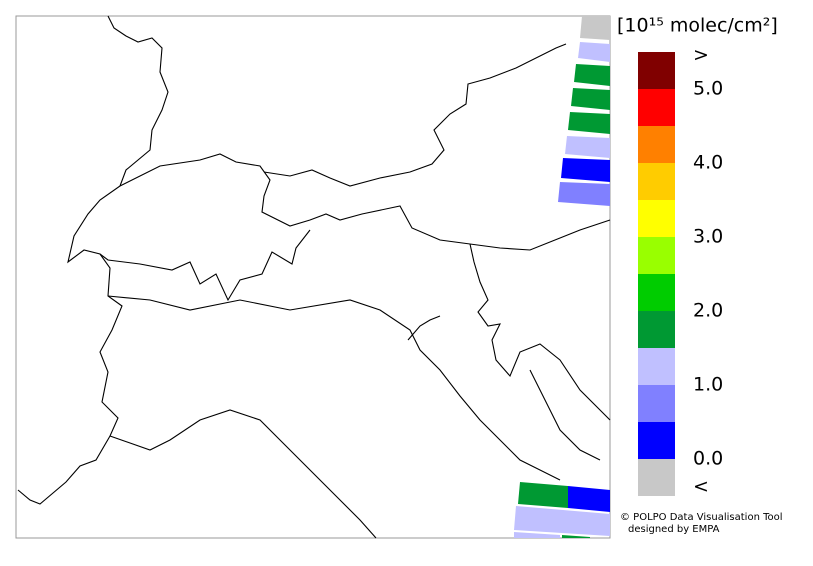 The width and height of the screenshot is (813, 566). What do you see at coordinates (656, 477) in the screenshot?
I see `color-bin-under` at bounding box center [656, 477].